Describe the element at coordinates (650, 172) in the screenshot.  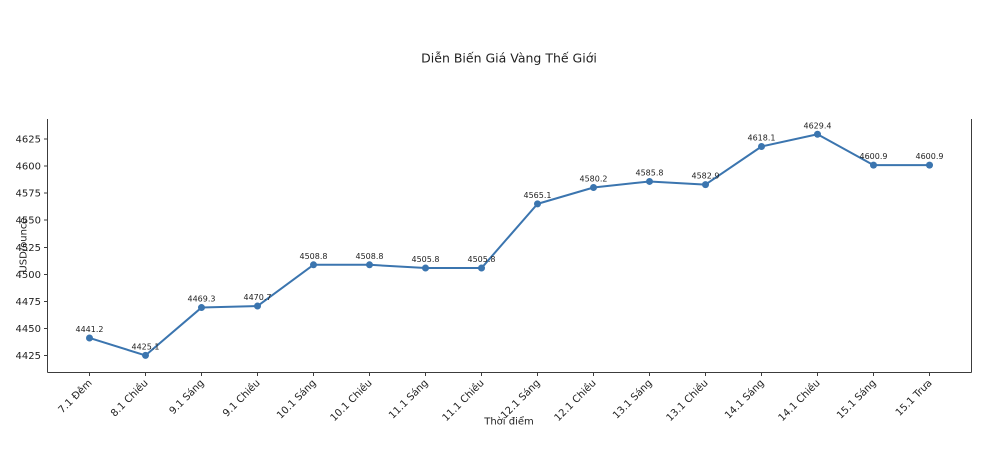
I see `point-label: 4585.8` at that location.